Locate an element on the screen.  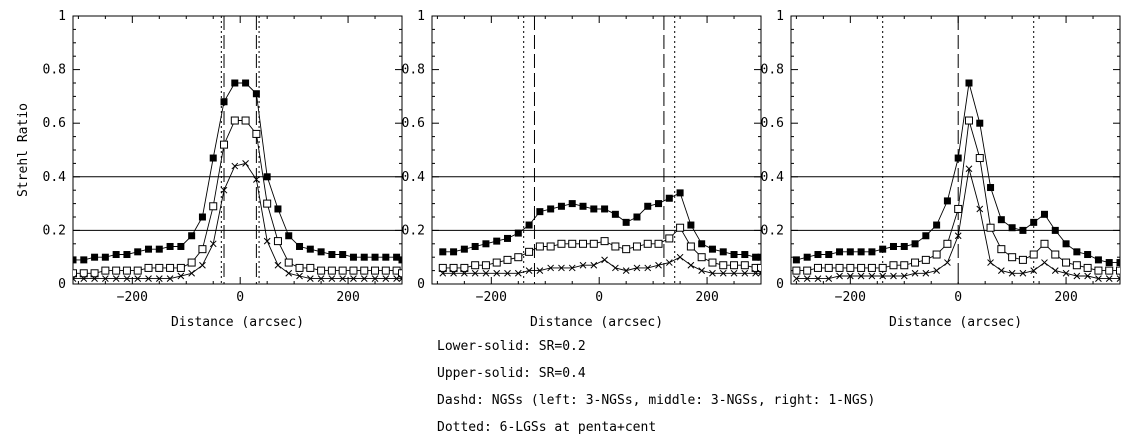
y-tick-label: 0.2 is located at coordinates (772, 230).